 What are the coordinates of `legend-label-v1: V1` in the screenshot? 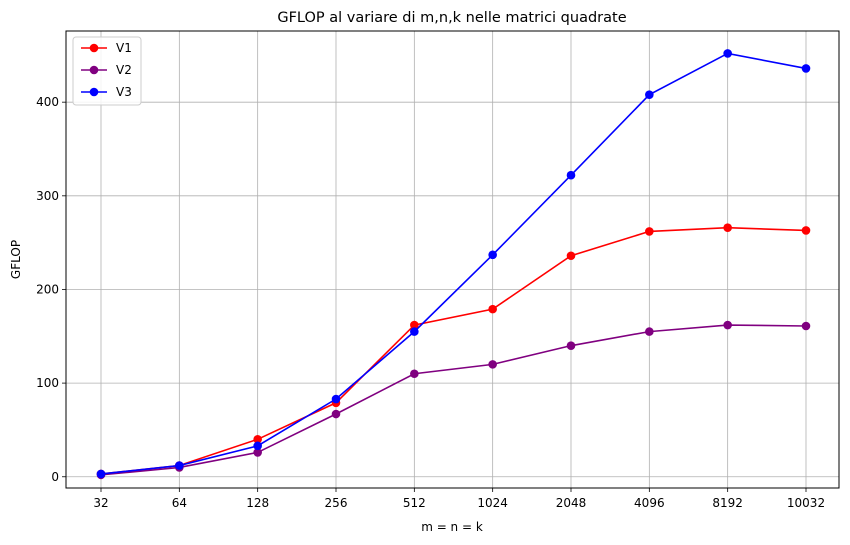 It's located at (124, 48).